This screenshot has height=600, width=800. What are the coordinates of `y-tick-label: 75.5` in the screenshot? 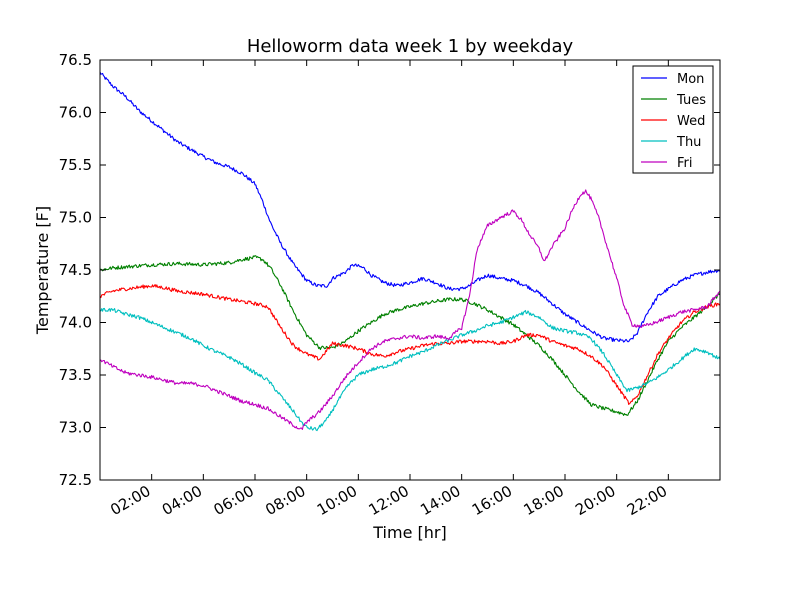 It's located at (75, 165).